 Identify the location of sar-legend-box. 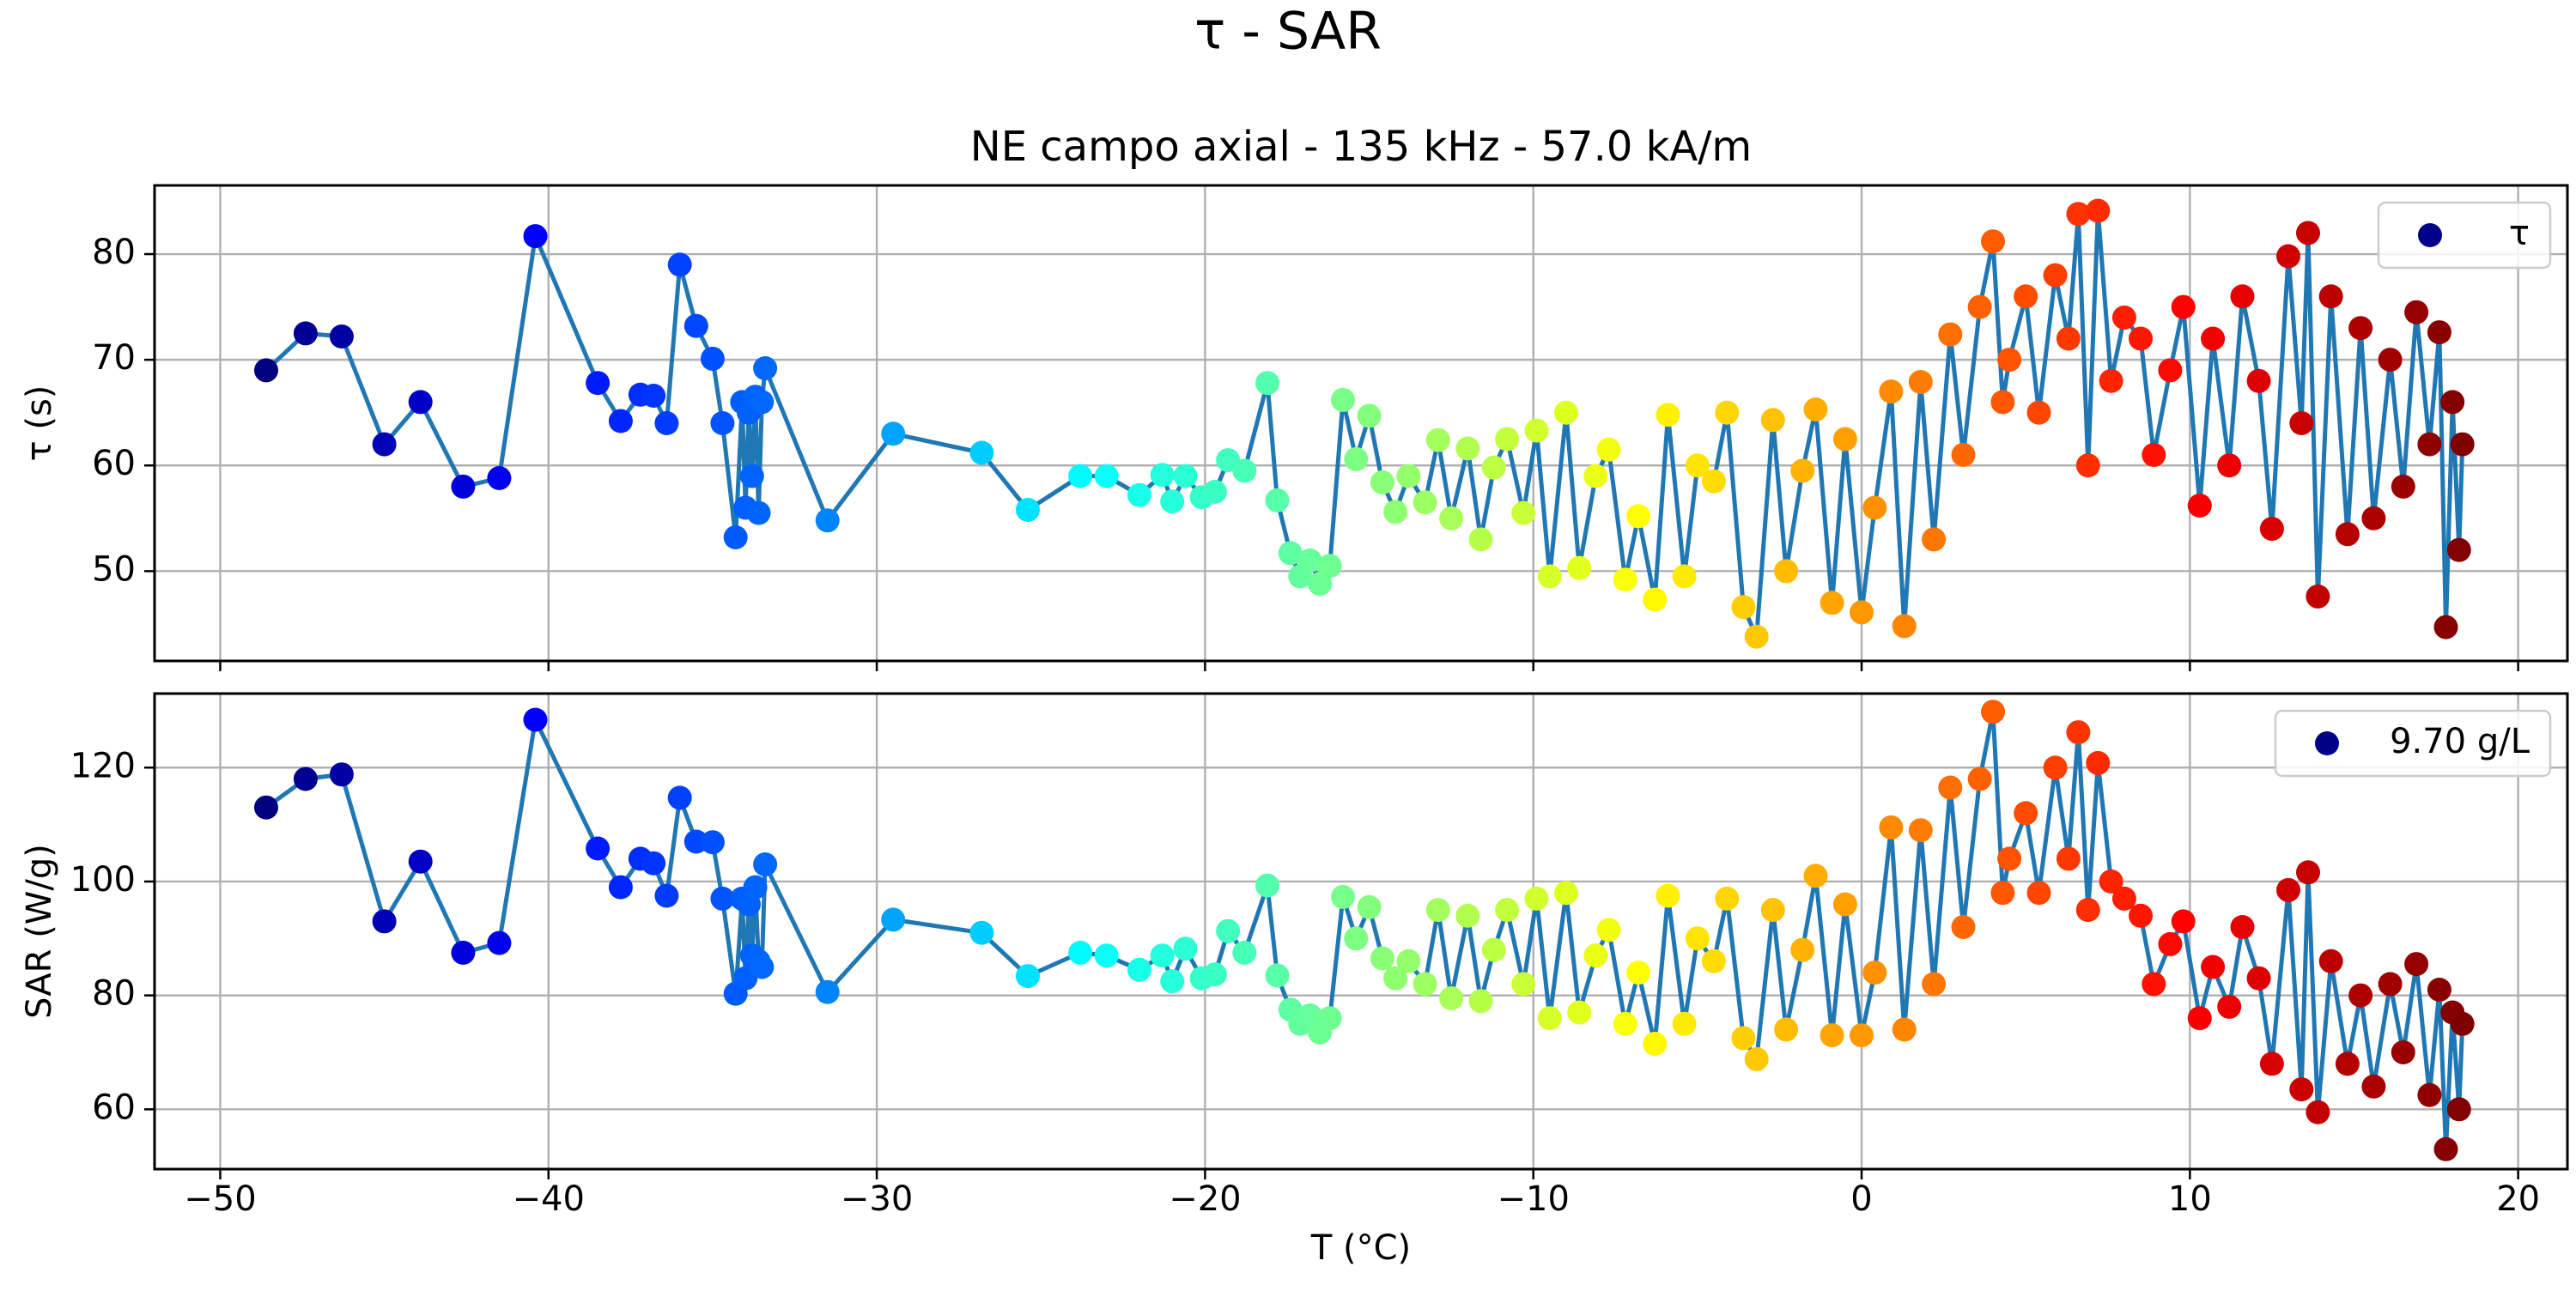
(2413, 744).